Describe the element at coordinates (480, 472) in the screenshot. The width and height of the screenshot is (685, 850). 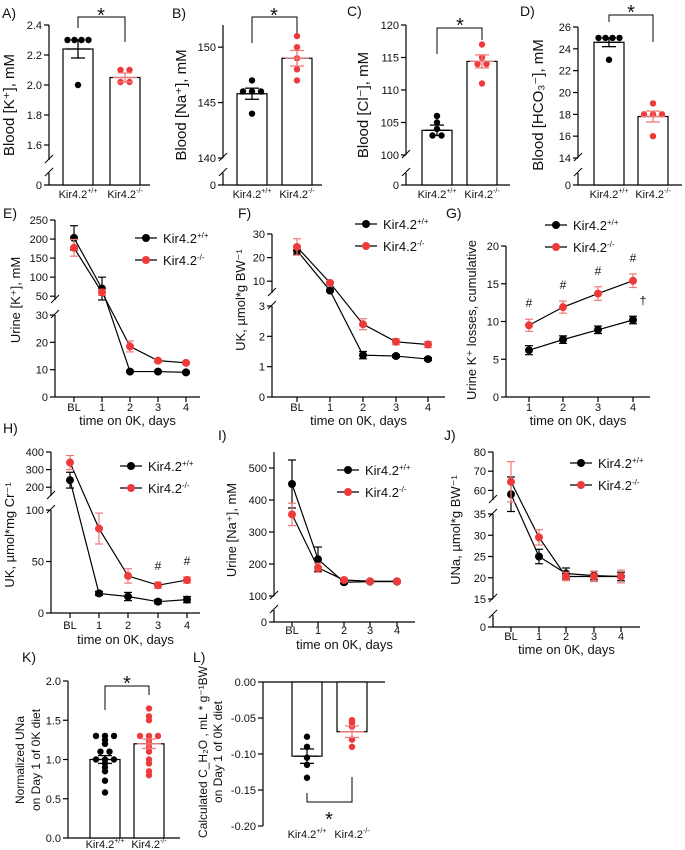
I see `y-tick-label: 70` at that location.